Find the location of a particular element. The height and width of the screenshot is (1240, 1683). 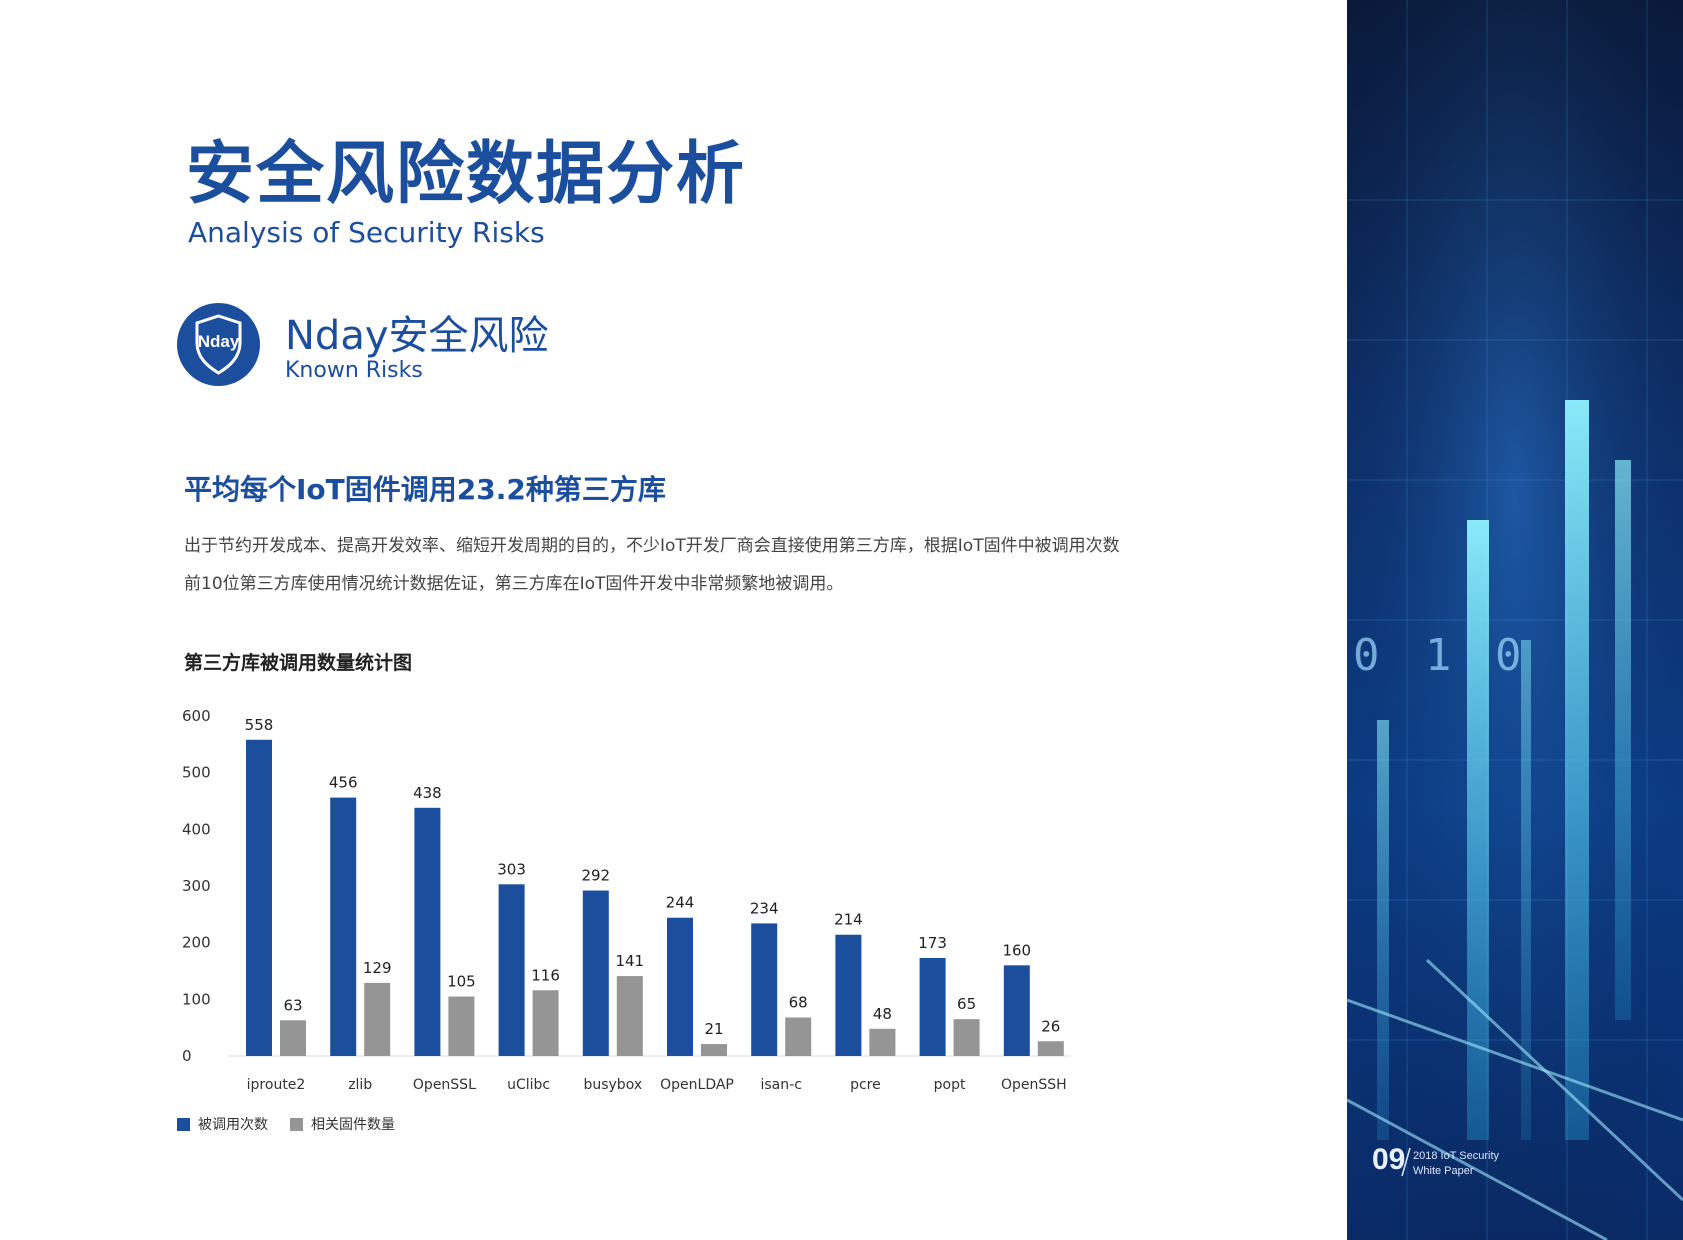

data-label: 456 is located at coordinates (343, 783).